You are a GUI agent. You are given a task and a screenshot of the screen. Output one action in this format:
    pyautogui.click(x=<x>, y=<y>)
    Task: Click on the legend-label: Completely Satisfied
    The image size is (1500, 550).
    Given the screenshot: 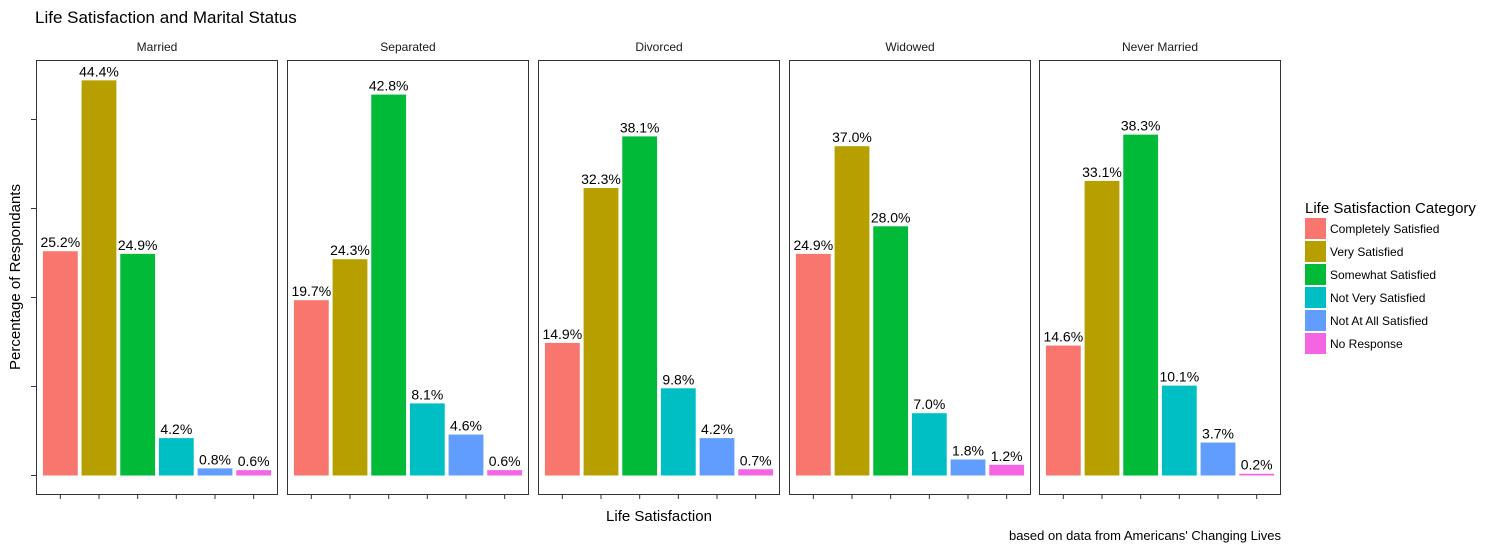 What is the action you would take?
    pyautogui.click(x=1384, y=229)
    